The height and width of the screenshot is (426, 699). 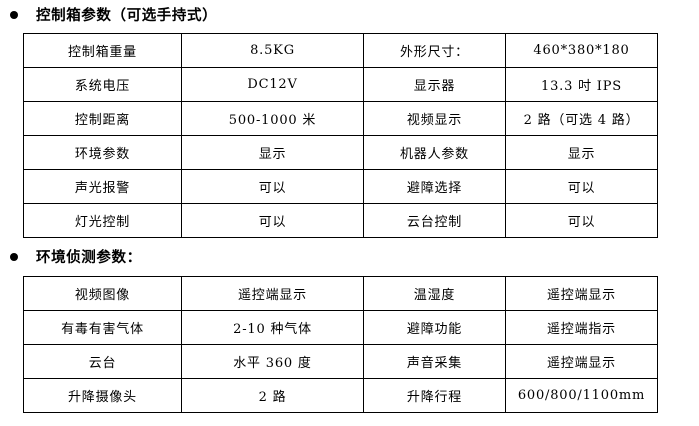 What do you see at coordinates (102, 152) in the screenshot?
I see `cell-param-name: 环境参数` at bounding box center [102, 152].